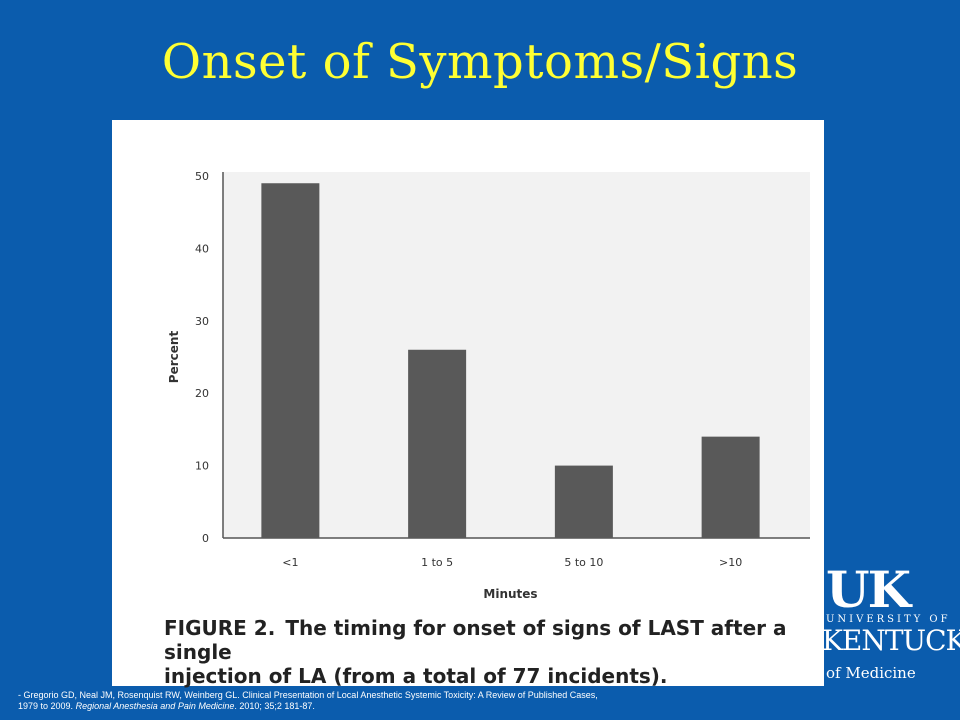  Describe the element at coordinates (202, 393) in the screenshot. I see `y-tick-label: 20` at that location.